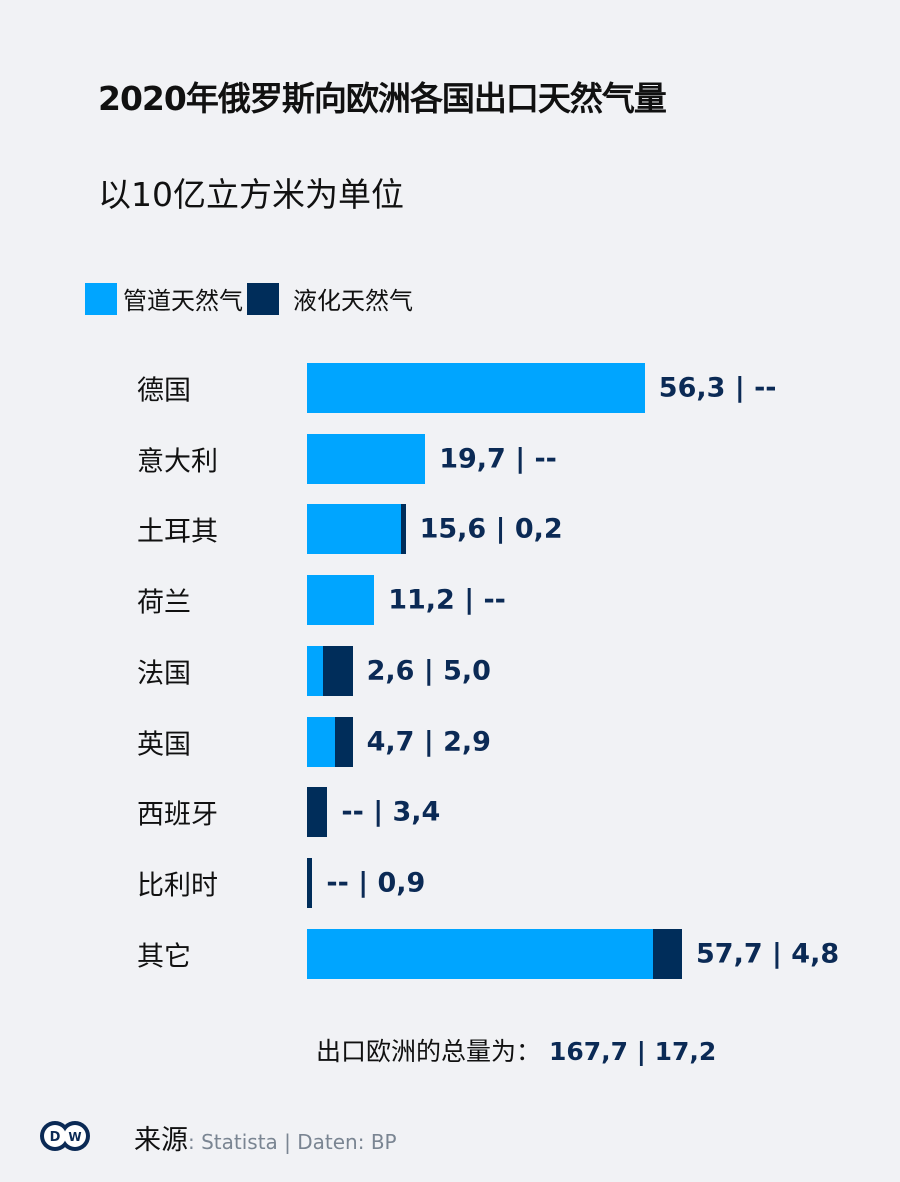 This screenshot has width=900, height=1182. What do you see at coordinates (101, 298) in the screenshot?
I see `legend-swatch-pipeline` at bounding box center [101, 298].